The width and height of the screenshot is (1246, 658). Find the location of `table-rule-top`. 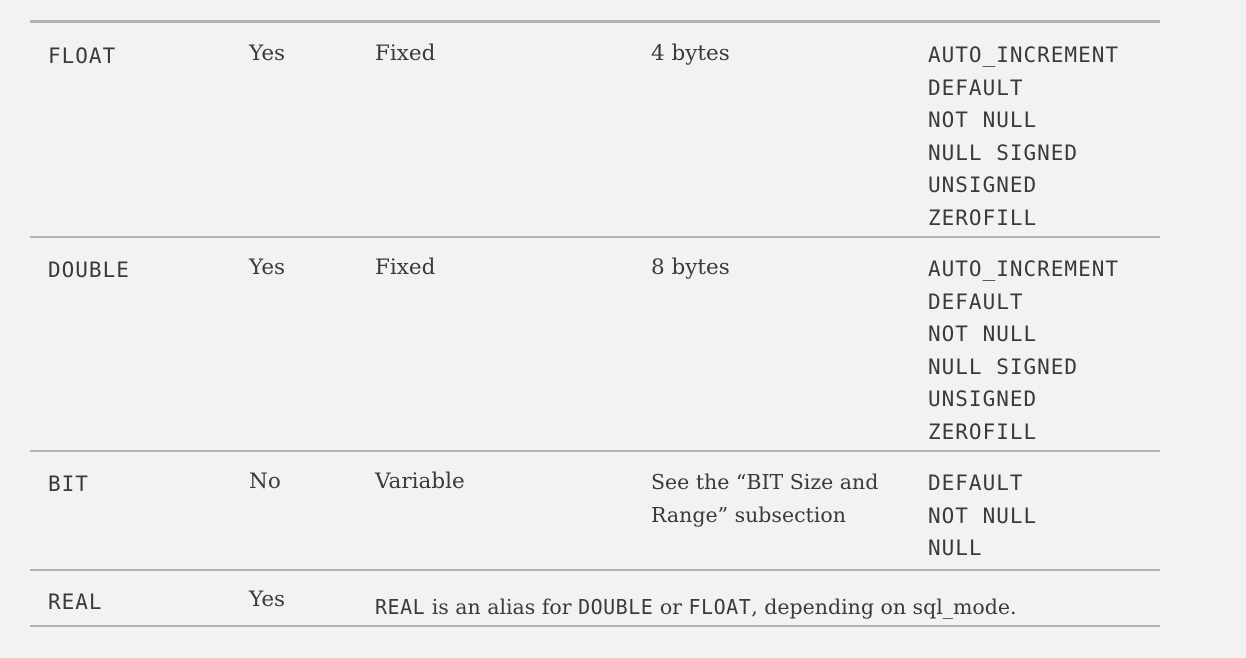

table-rule-top is located at coordinates (595, 21).